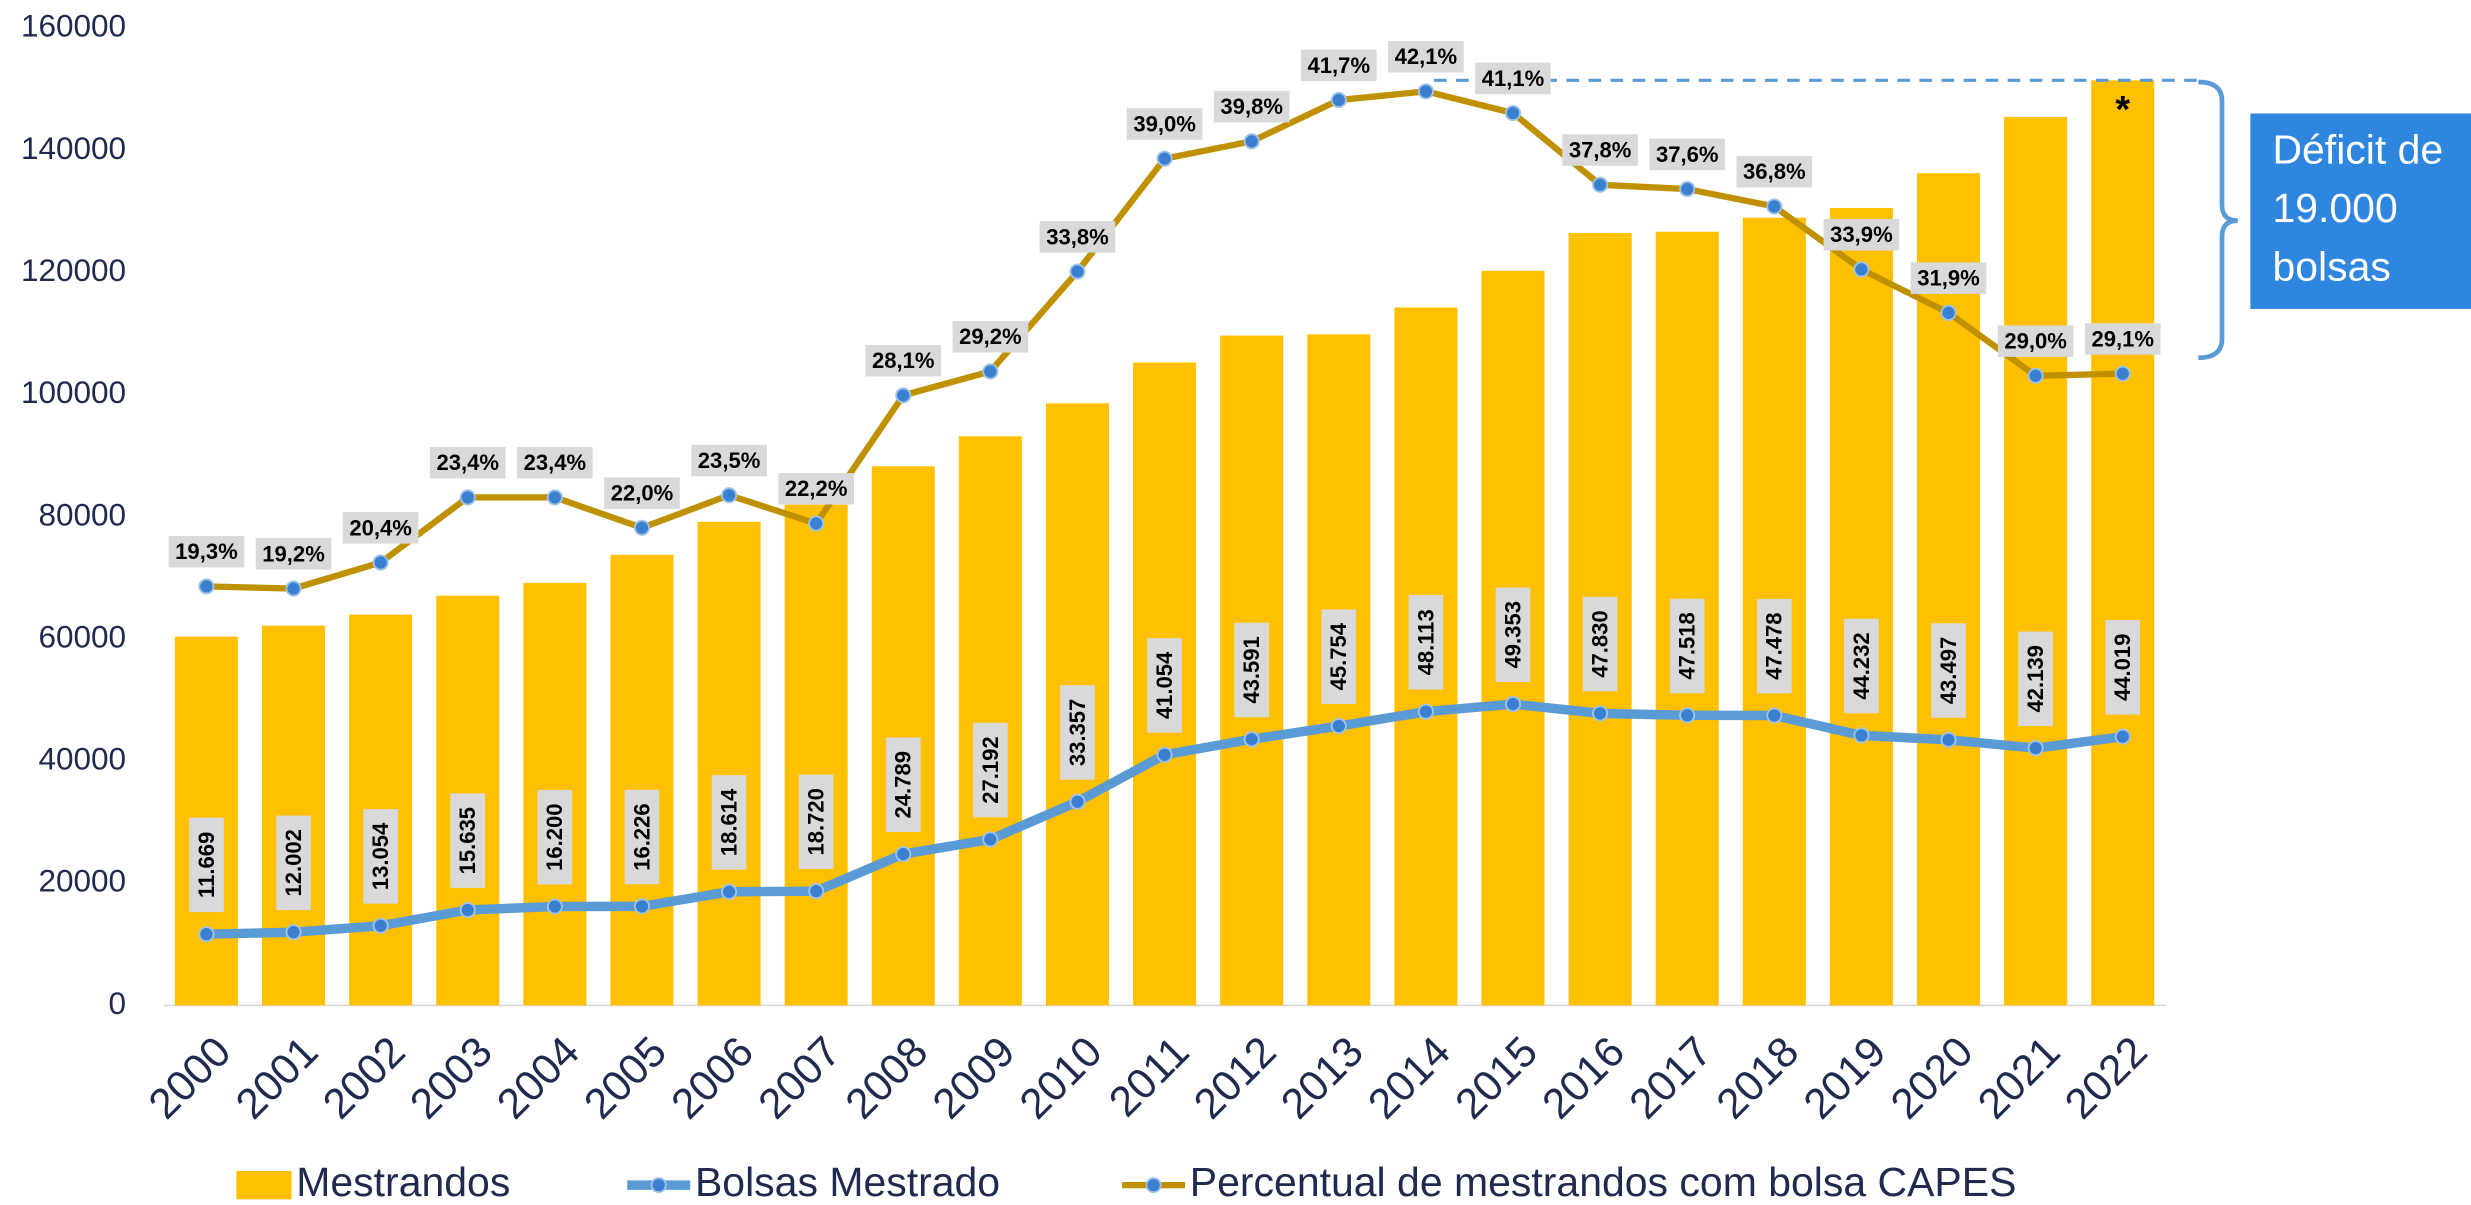 The width and height of the screenshot is (2471, 1205). I want to click on data-label: 29,1%, so click(2122, 338).